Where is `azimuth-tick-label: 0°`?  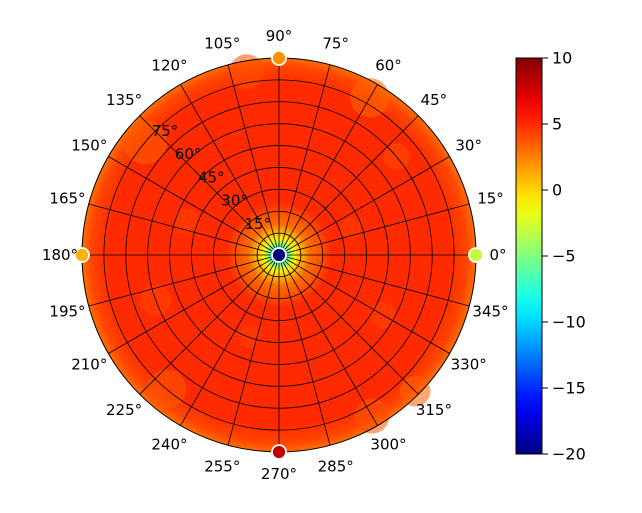 azimuth-tick-label: 0° is located at coordinates (497, 255).